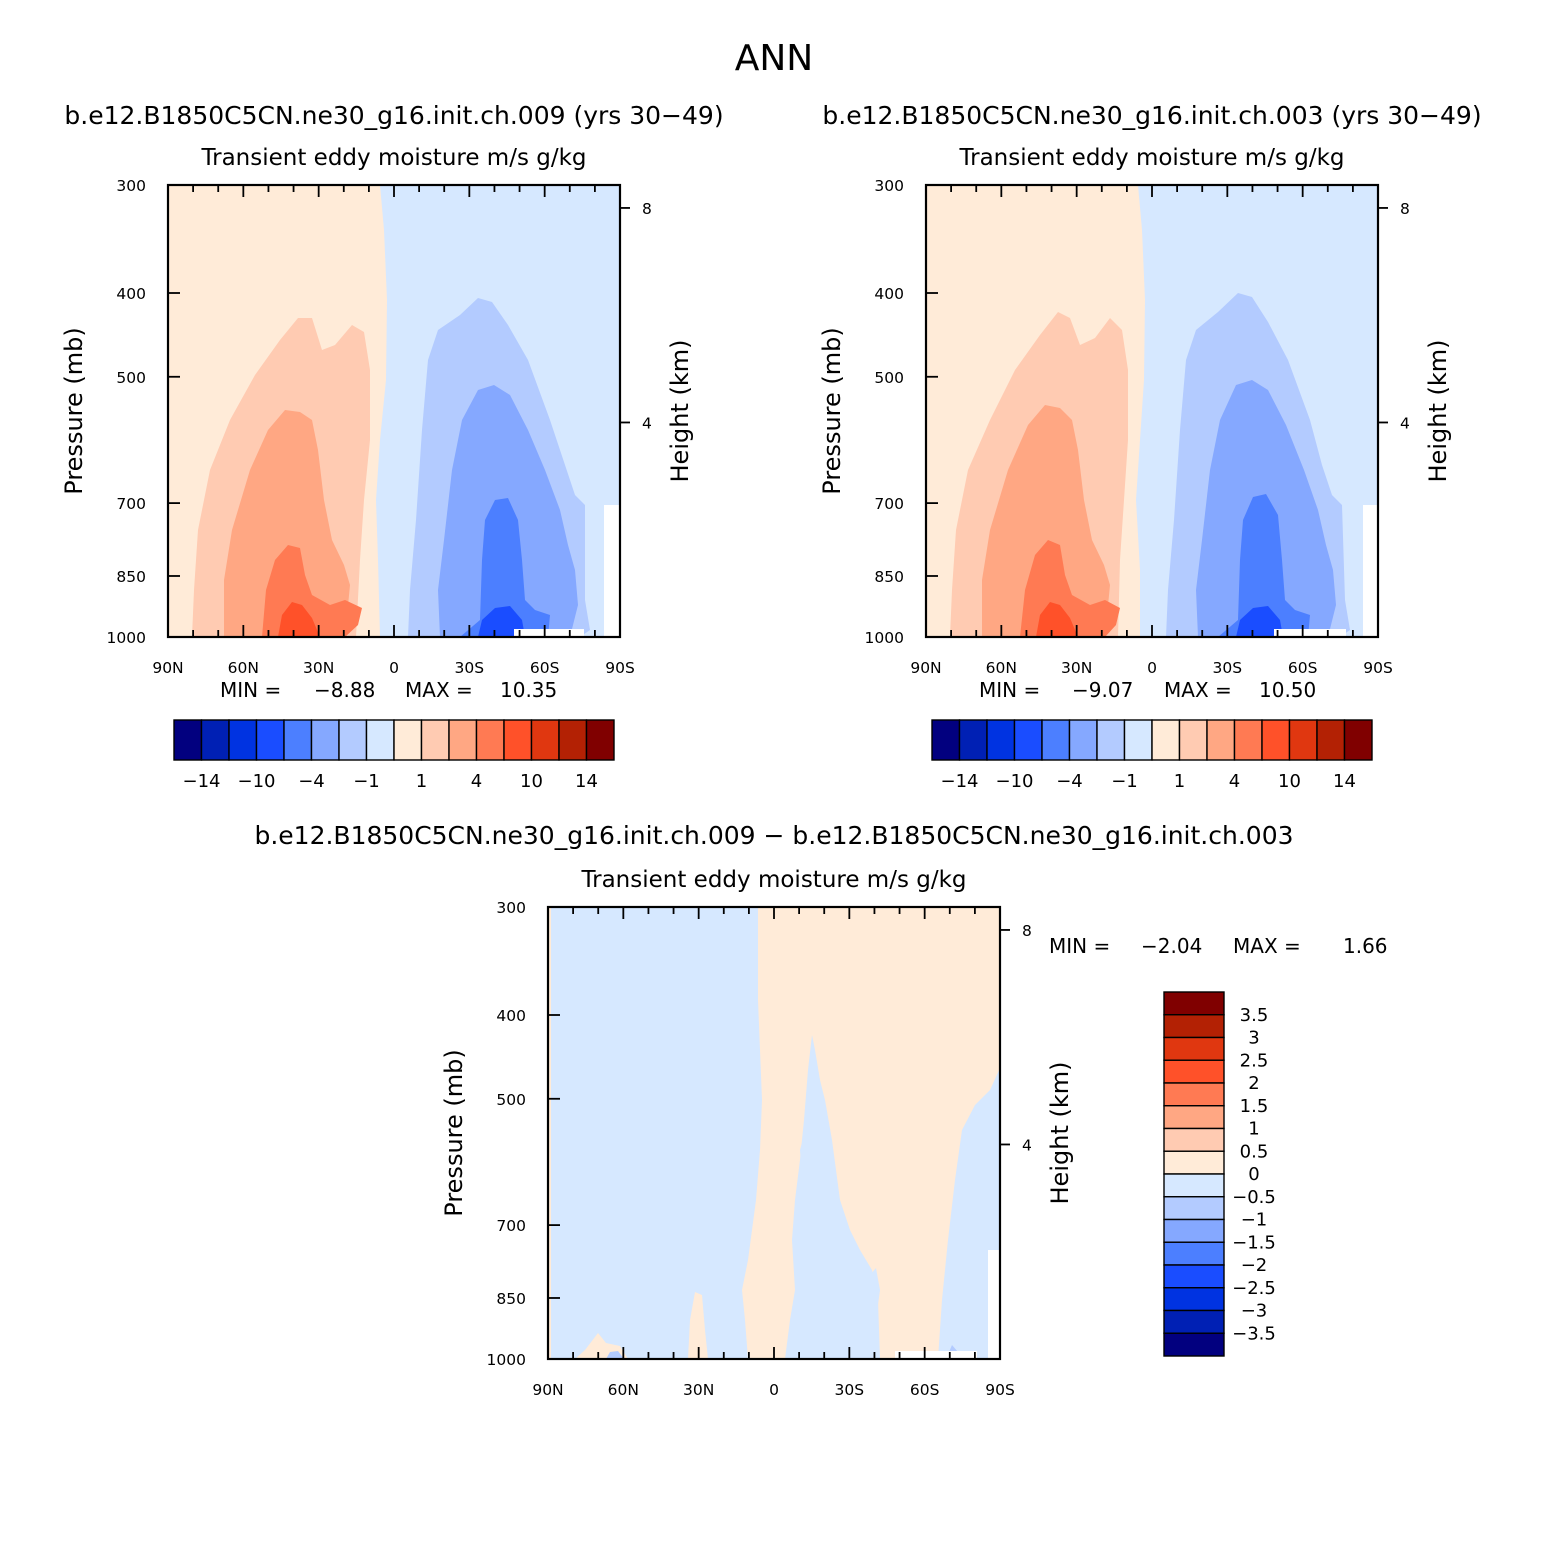 Image resolution: width=1547 pixels, height=1544 pixels. Describe the element at coordinates (1254, 1060) in the screenshot. I see `colorbar-label: 2.5` at that location.